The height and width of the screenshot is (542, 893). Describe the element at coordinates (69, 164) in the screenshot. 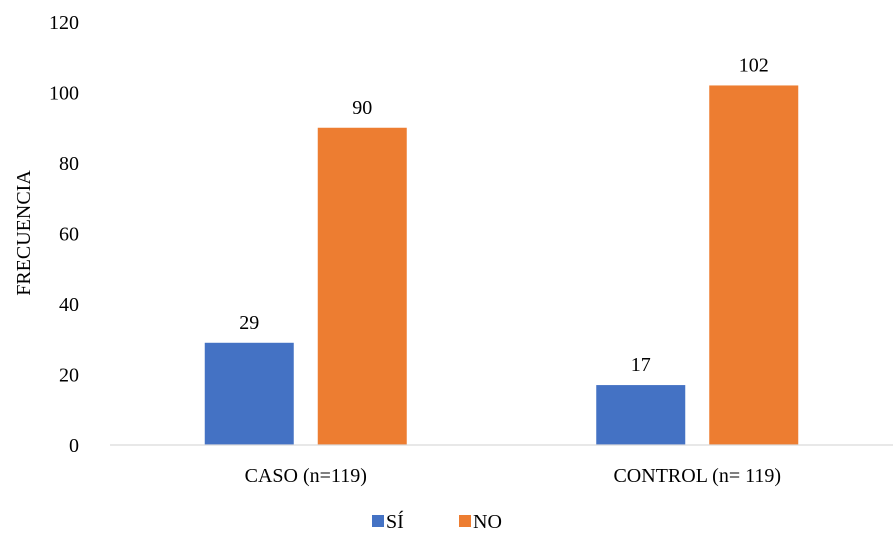

I see `y-tick-label: 80` at that location.